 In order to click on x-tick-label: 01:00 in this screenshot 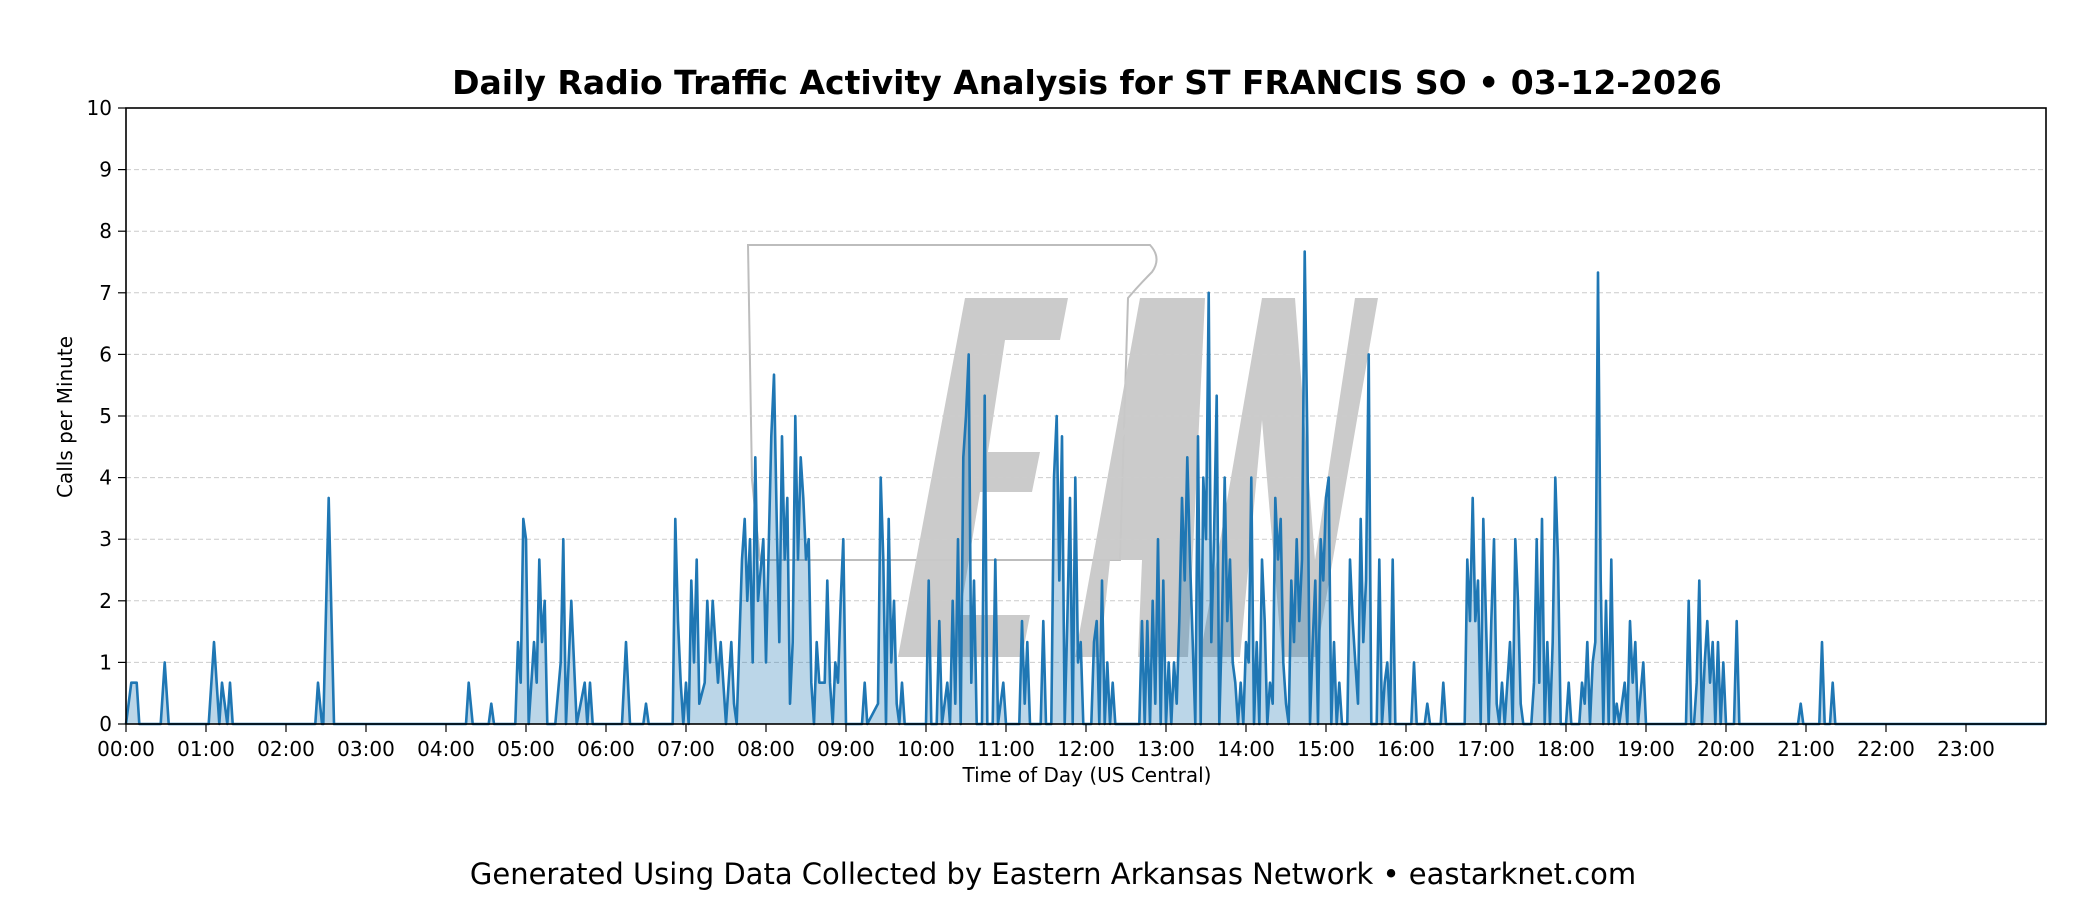, I will do `click(206, 749)`.